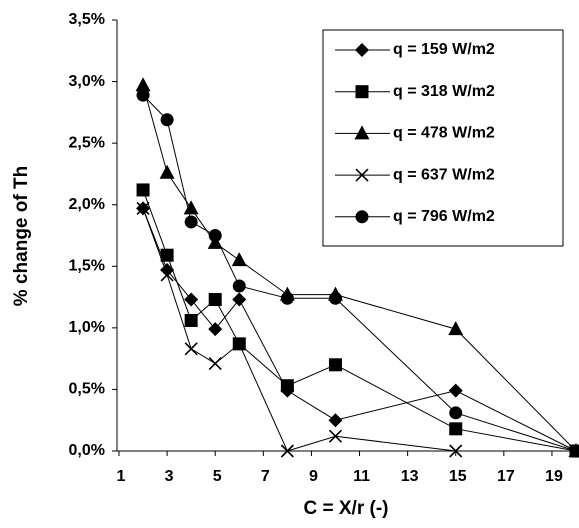  Describe the element at coordinates (444, 133) in the screenshot. I see `legend-label: q = 478 W/m2` at that location.